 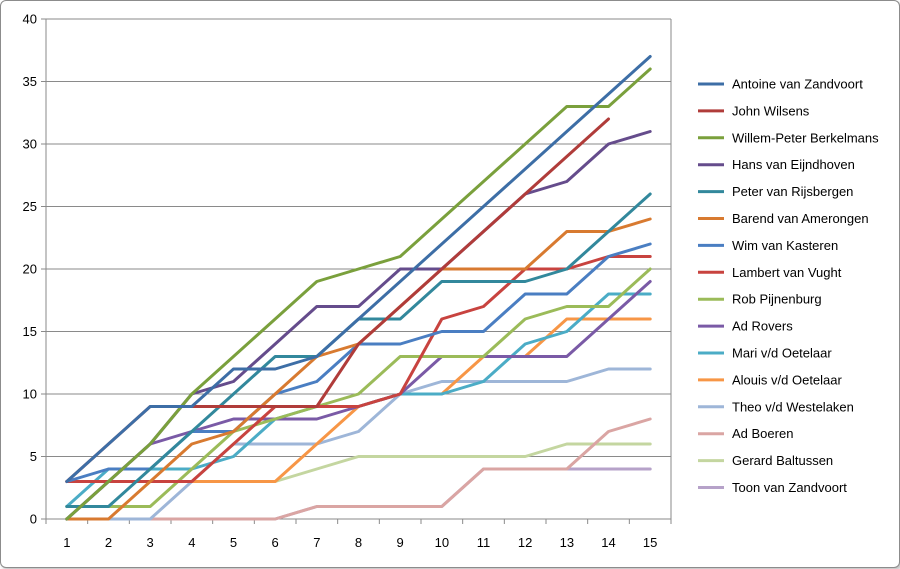 What do you see at coordinates (805, 137) in the screenshot?
I see `legend-label: Willem-Peter Berkelmans` at bounding box center [805, 137].